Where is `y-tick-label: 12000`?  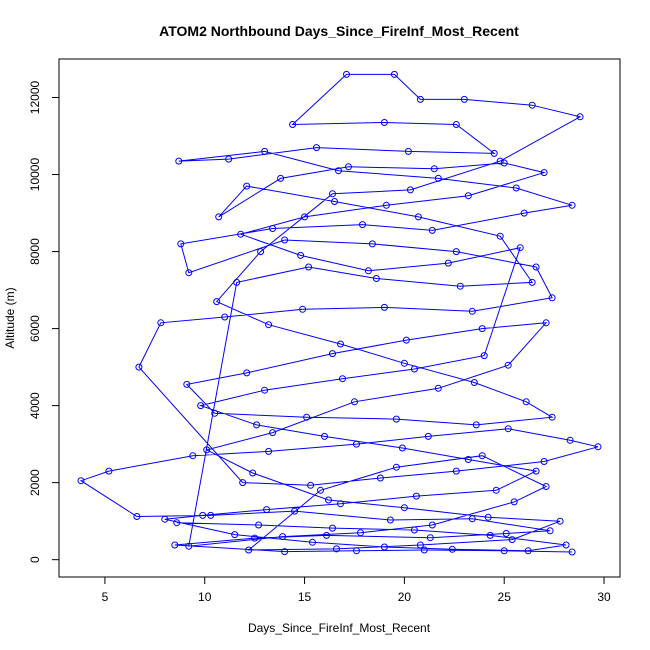
y-tick-label: 12000 is located at coordinates (35, 98).